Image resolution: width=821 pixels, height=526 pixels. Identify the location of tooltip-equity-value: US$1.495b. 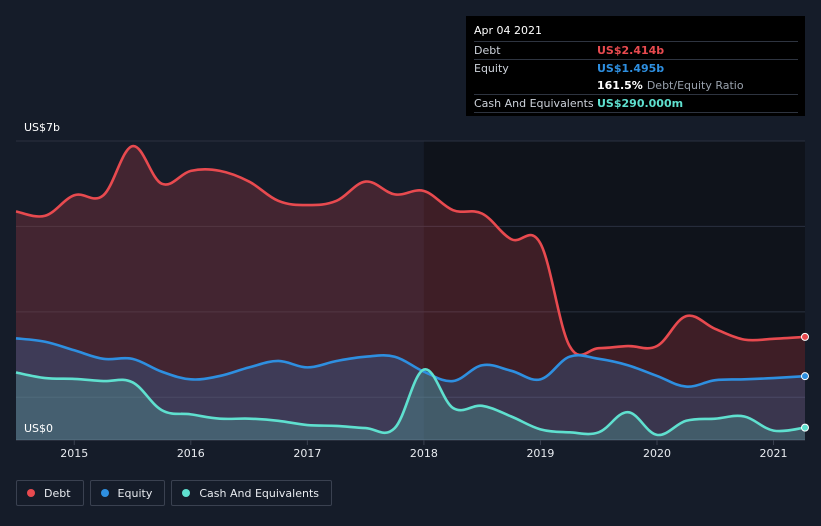
(631, 68).